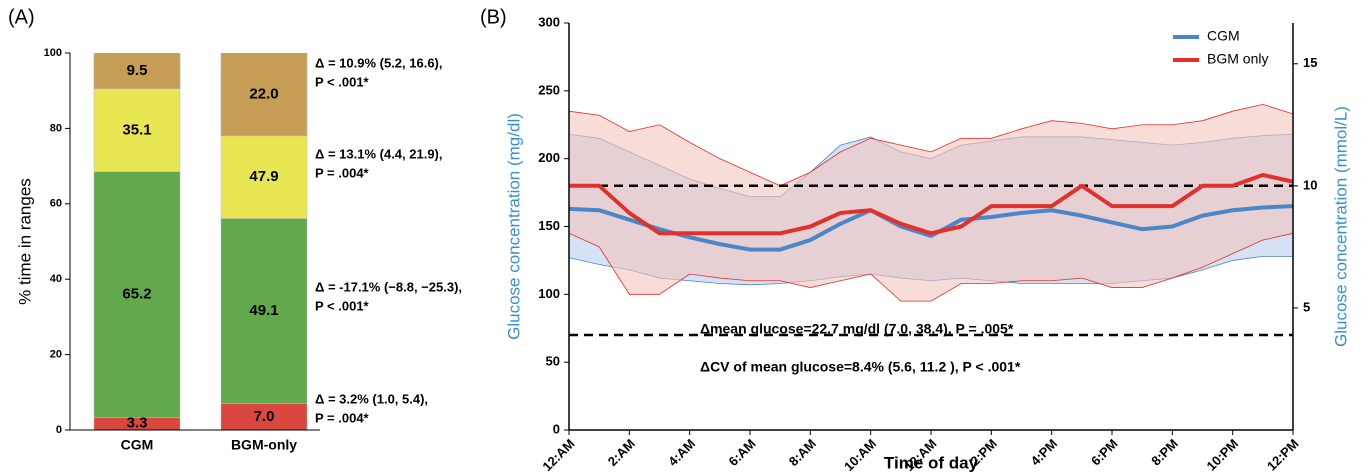 The height and width of the screenshot is (475, 1361). Describe the element at coordinates (24, 241) in the screenshot. I see `y-axis-title: % time in ranges` at that location.